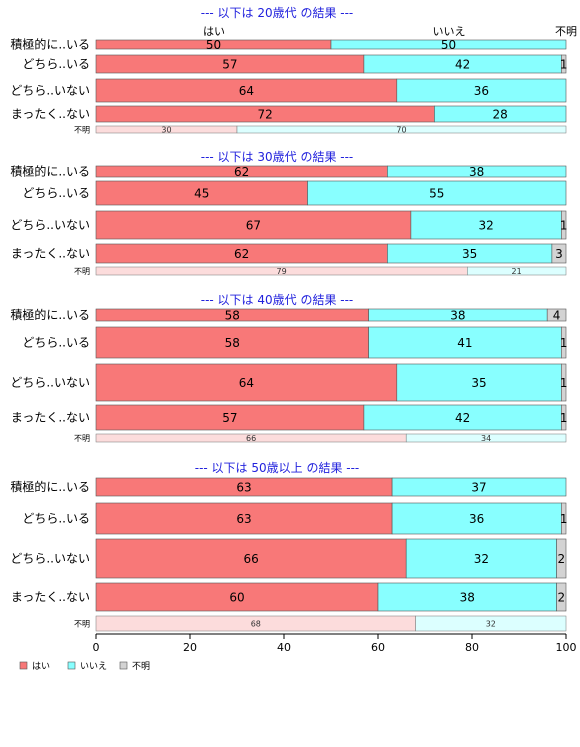  Describe the element at coordinates (462, 418) in the screenshot. I see `data-label: 42` at that location.